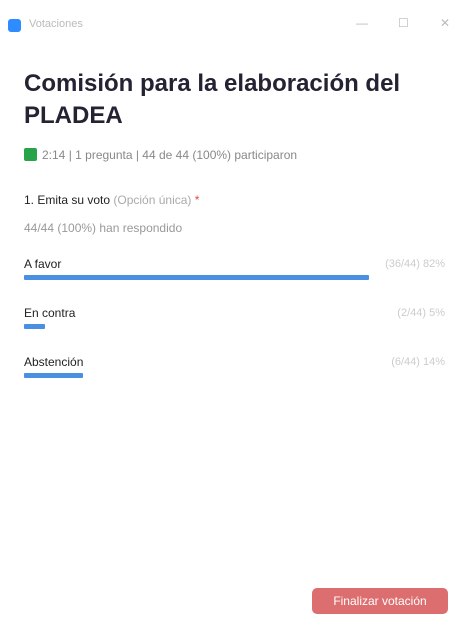 The height and width of the screenshot is (623, 467). I want to click on option-label: En contra, so click(50, 313).